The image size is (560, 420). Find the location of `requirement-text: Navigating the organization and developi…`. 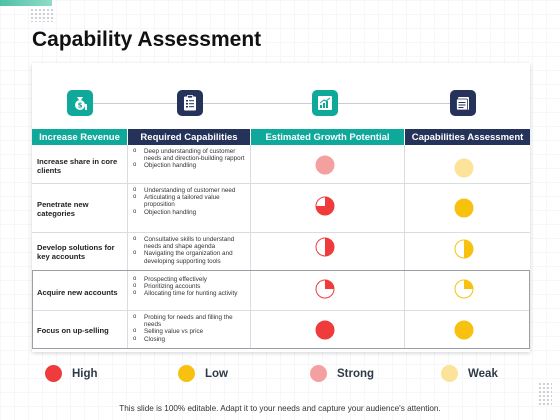

requirement-text: Navigating the organization and developi… is located at coordinates (188, 257).